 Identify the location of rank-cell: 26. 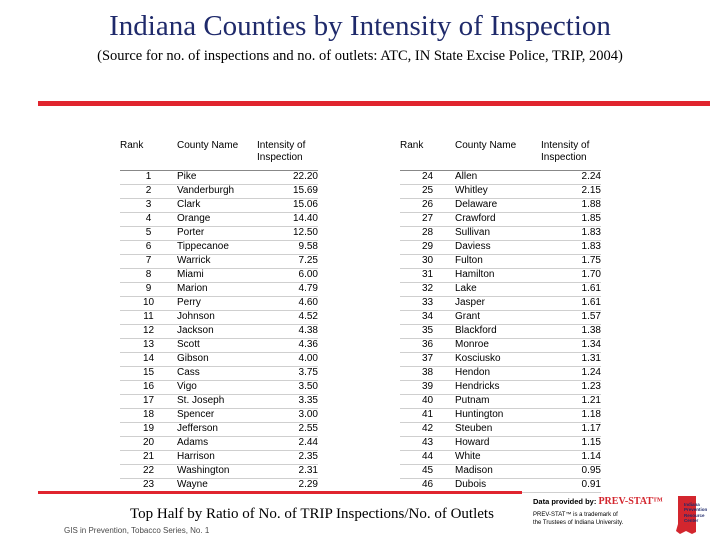
(427, 205).